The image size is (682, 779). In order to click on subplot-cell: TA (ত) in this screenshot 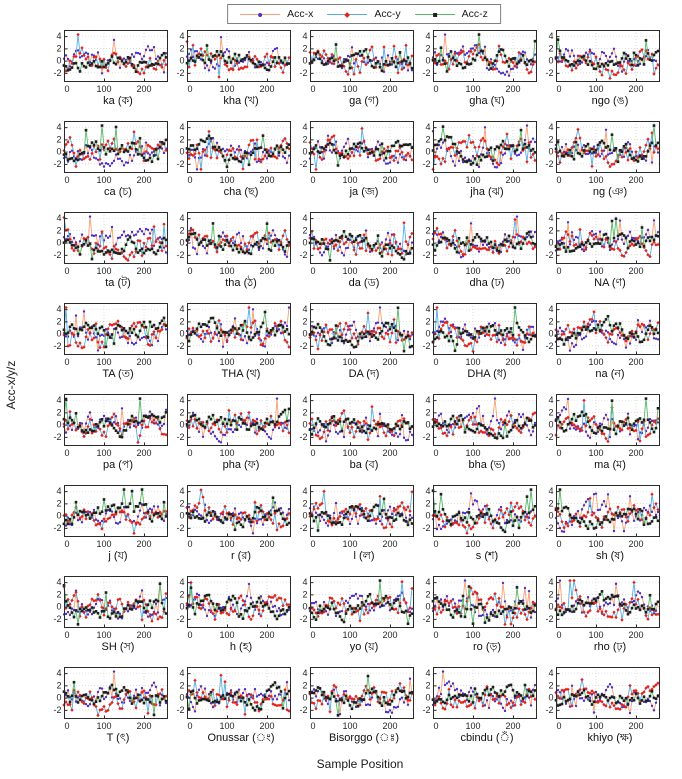, I will do `click(109, 341)`.